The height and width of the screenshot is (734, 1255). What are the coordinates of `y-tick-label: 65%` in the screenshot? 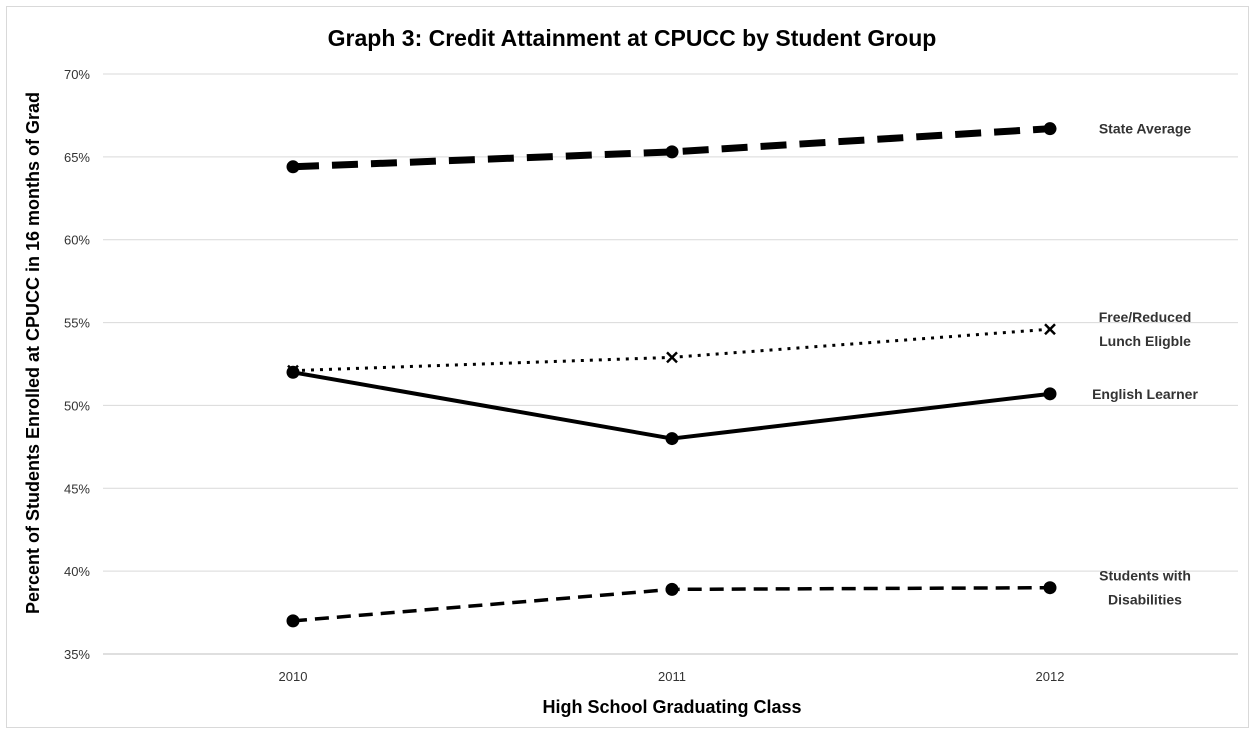 It's located at (77, 157).